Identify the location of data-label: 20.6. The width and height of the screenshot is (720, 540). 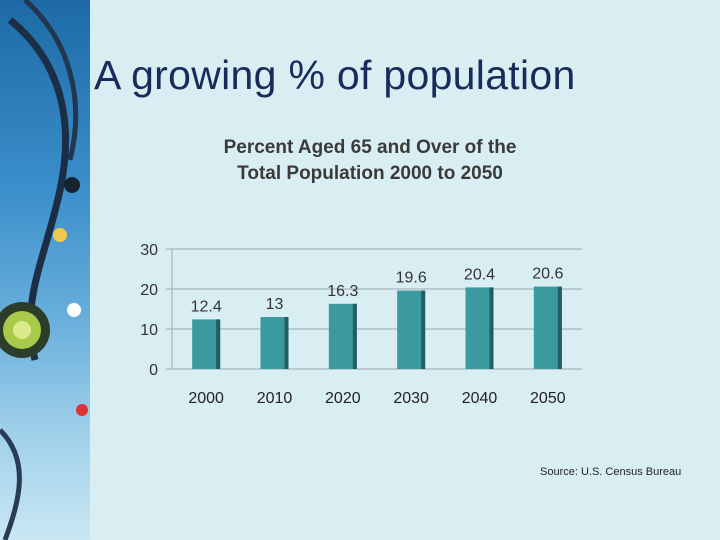
(547, 274).